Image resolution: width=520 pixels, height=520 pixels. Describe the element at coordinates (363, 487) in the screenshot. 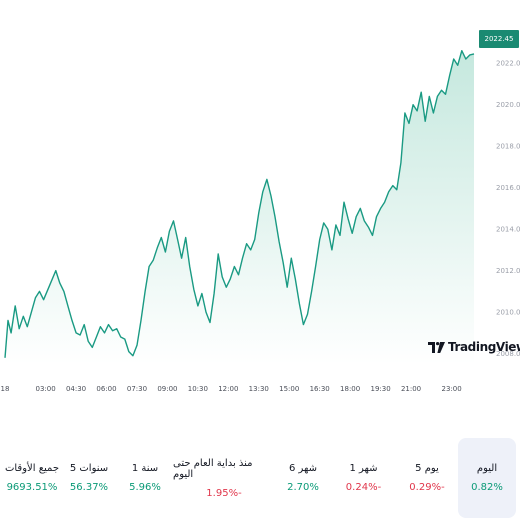

I see `period-change-value: 0.24%-` at that location.